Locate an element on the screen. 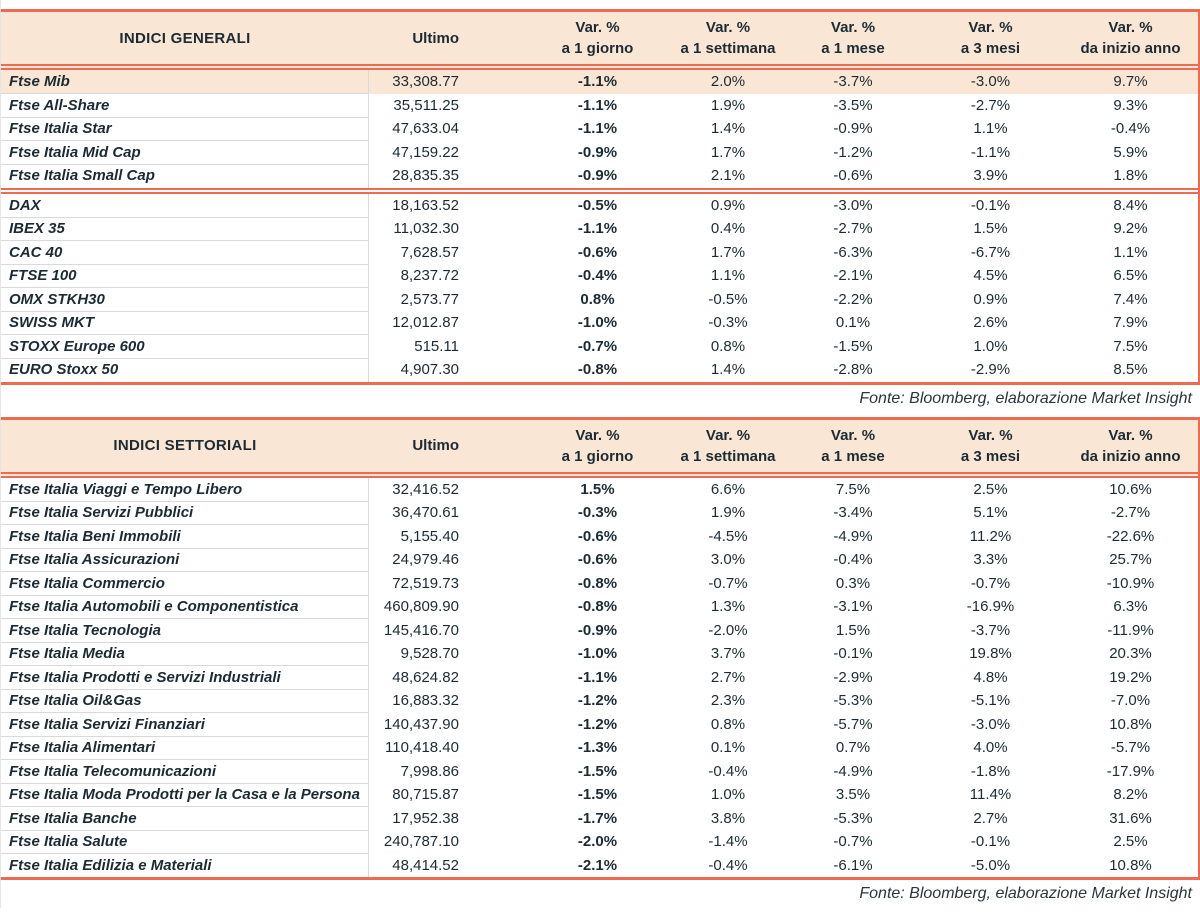 The width and height of the screenshot is (1200, 912). var-3-mesi-value: -2.9% is located at coordinates (990, 369).